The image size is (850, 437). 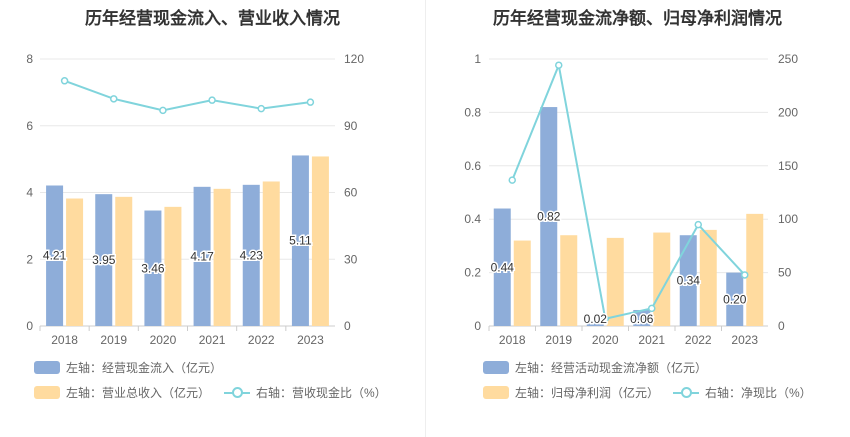 I want to click on legend-item-cash-inflow: 左轴：经营现金流入（亿元）, so click(x=128, y=367).